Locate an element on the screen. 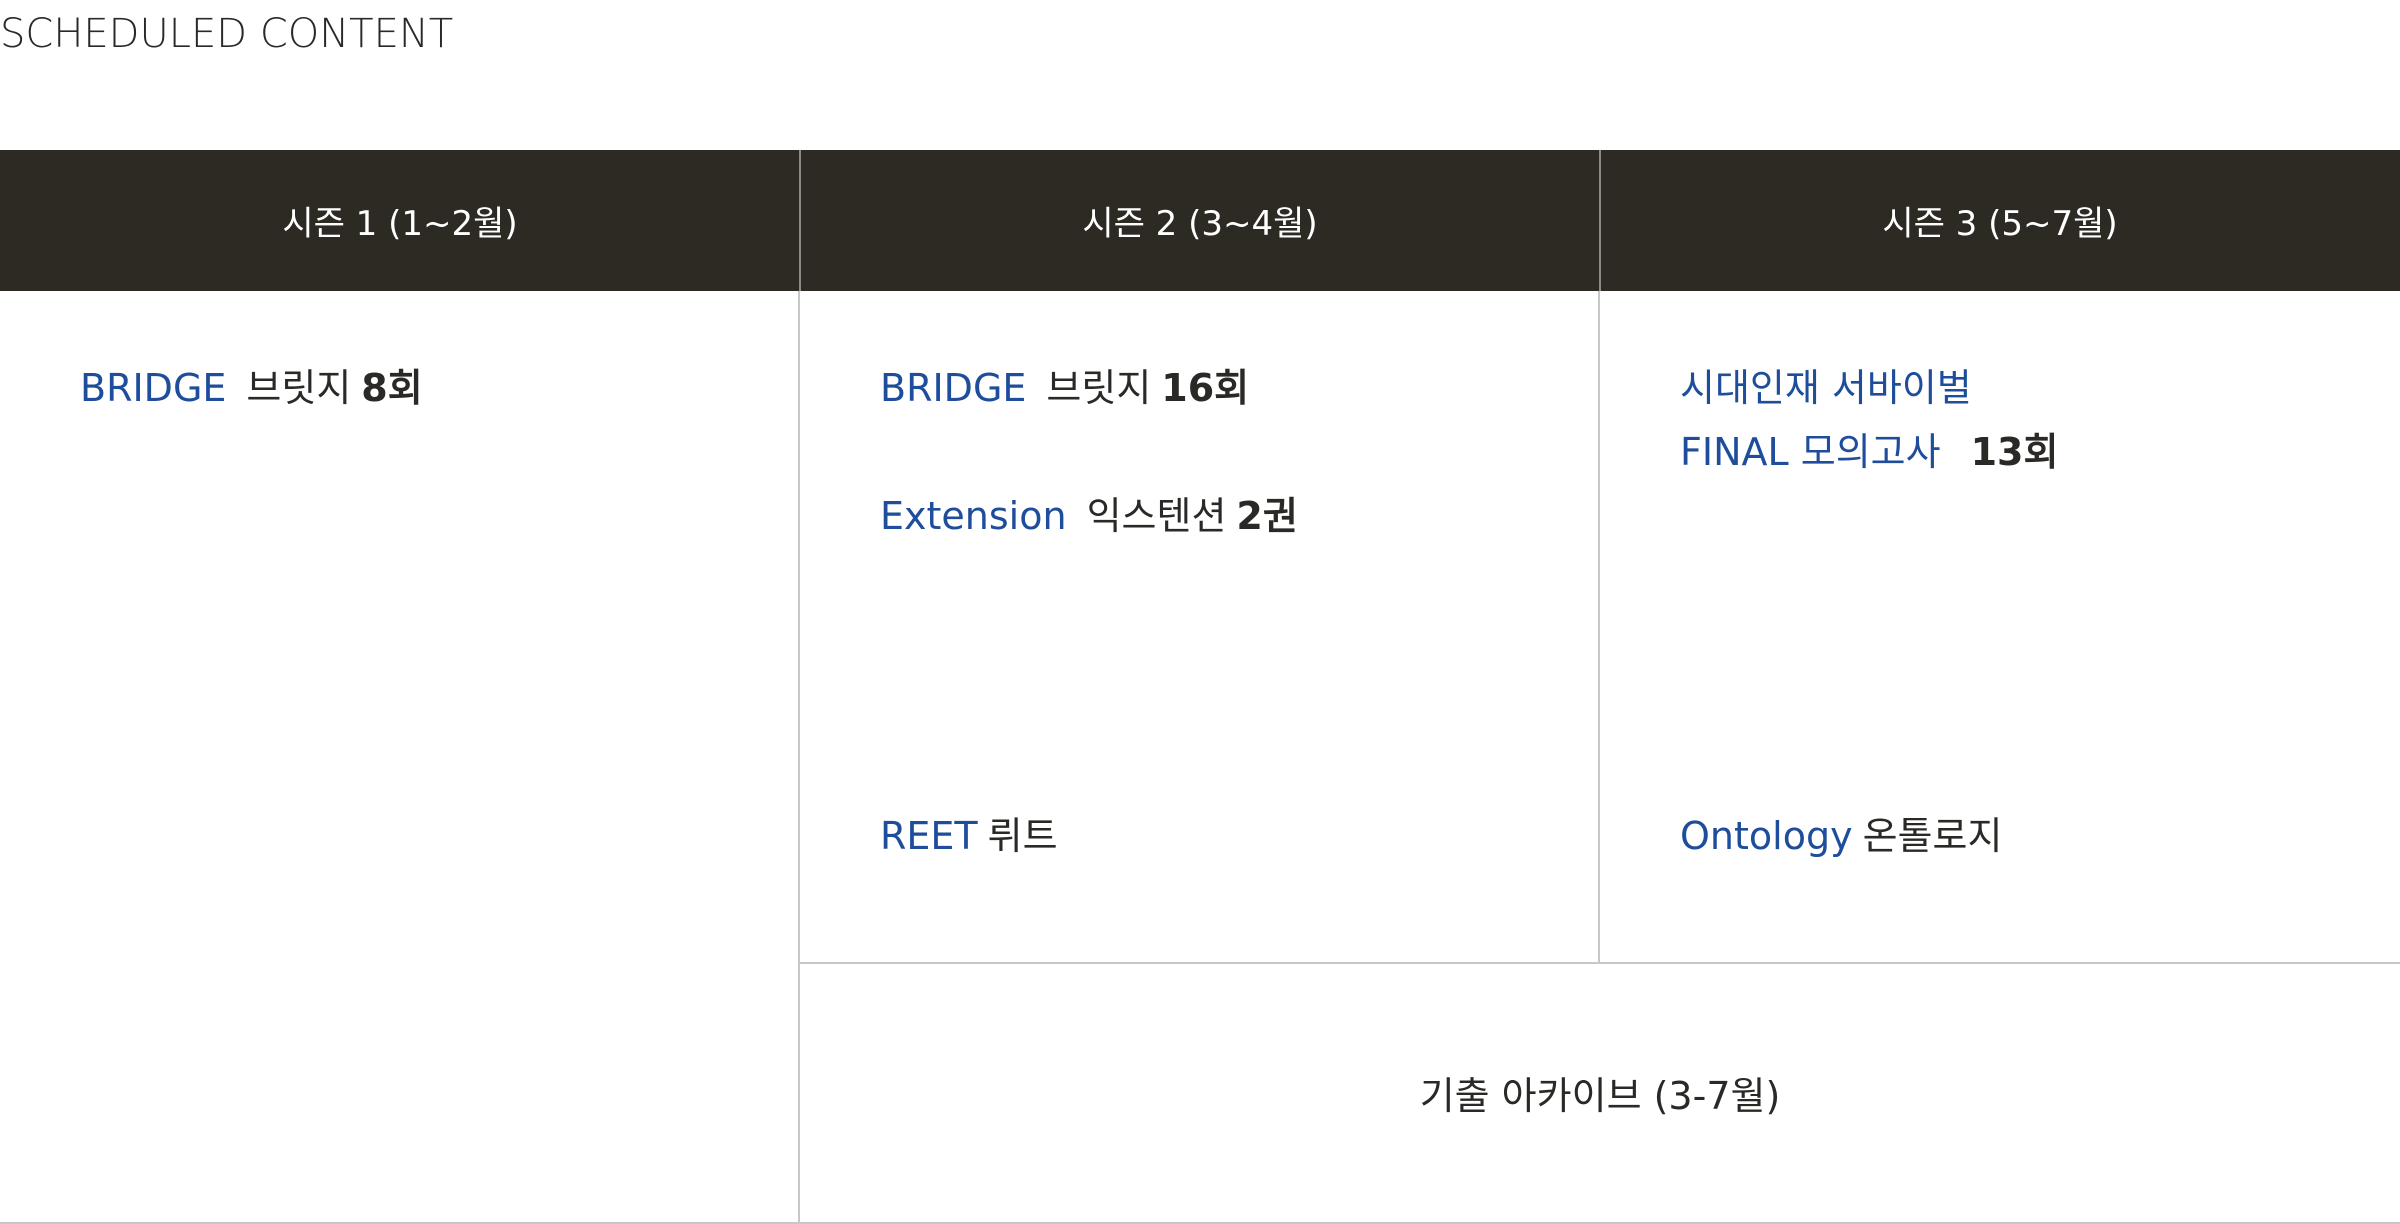 Image resolution: width=2400 pixels, height=1224 pixels. table-bottom-border is located at coordinates (1200, 1223).